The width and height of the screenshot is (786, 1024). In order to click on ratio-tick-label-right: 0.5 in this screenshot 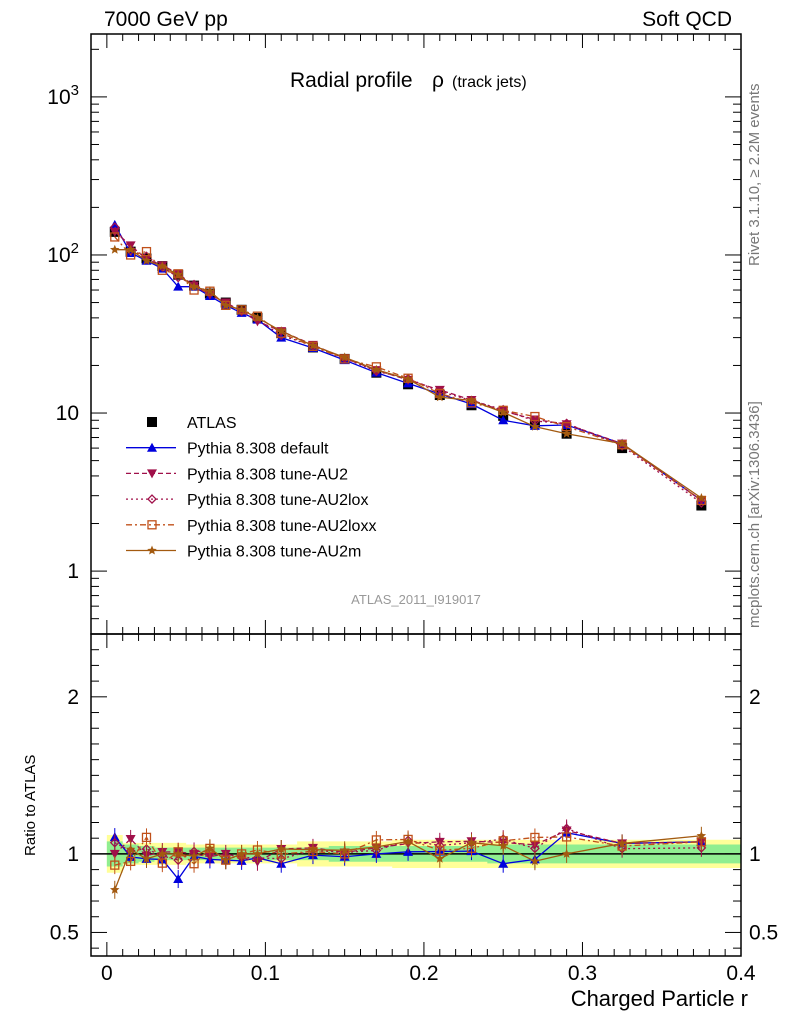, I will do `click(763, 932)`.